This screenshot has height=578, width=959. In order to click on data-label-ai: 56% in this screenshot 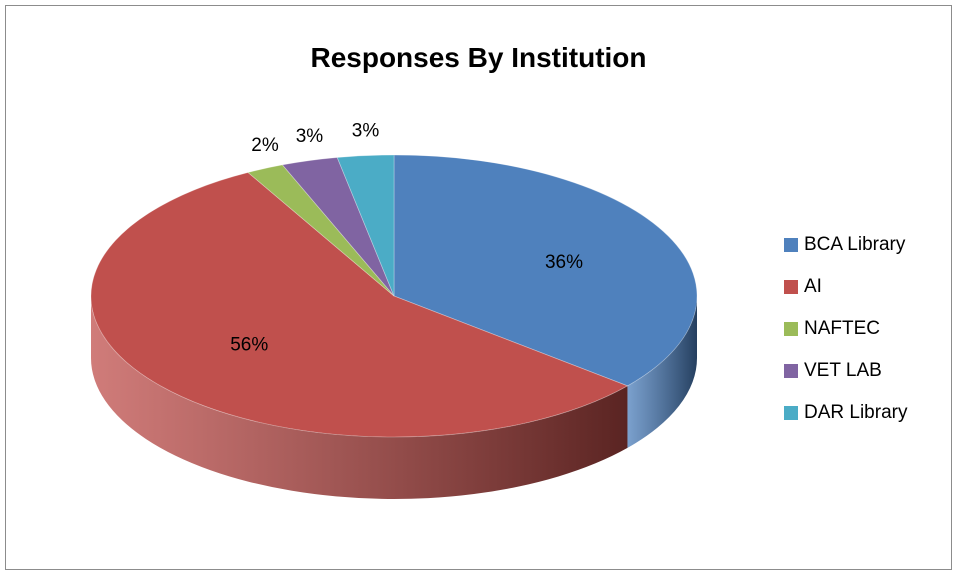, I will do `click(249, 344)`.